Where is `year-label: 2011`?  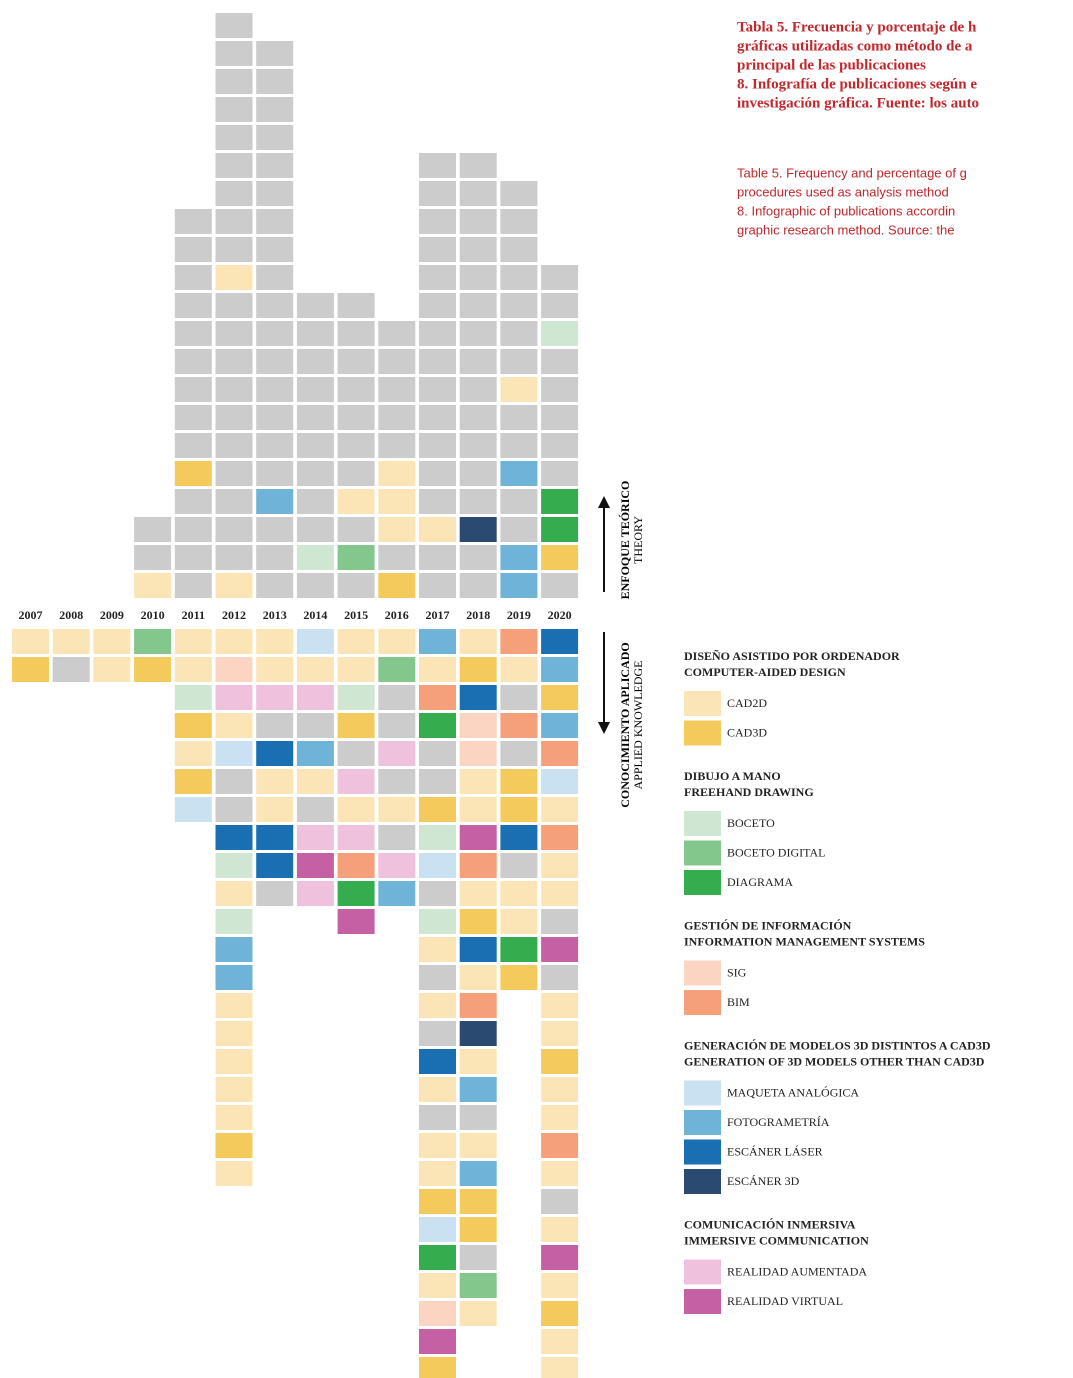 year-label: 2011 is located at coordinates (193, 615).